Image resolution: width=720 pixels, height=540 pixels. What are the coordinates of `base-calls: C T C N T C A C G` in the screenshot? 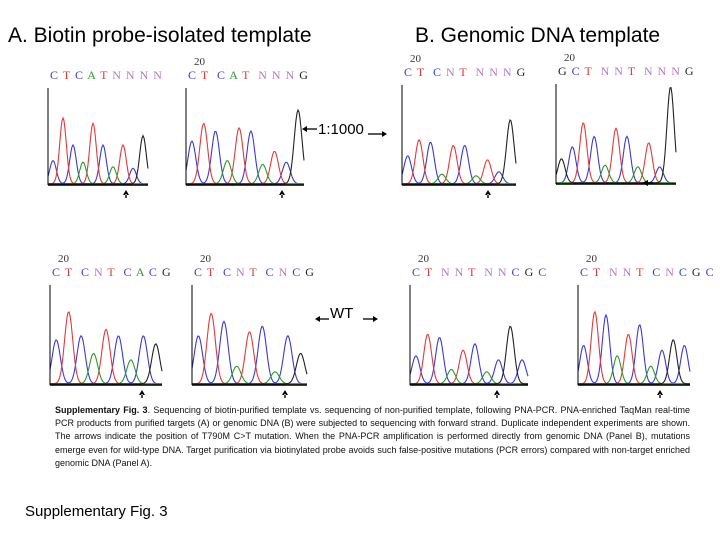 It's located at (112, 272).